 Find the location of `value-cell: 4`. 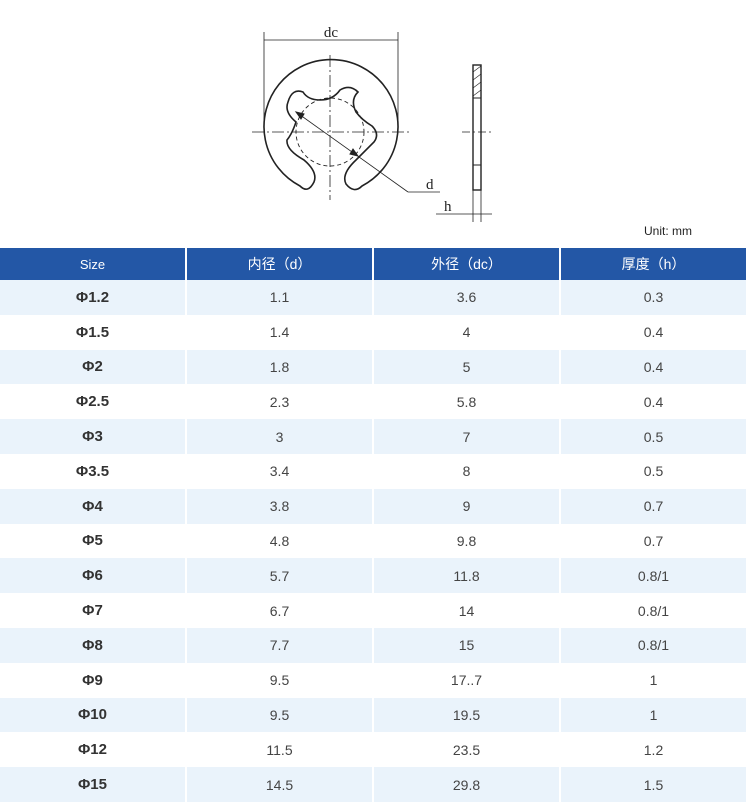

value-cell: 4 is located at coordinates (466, 332).